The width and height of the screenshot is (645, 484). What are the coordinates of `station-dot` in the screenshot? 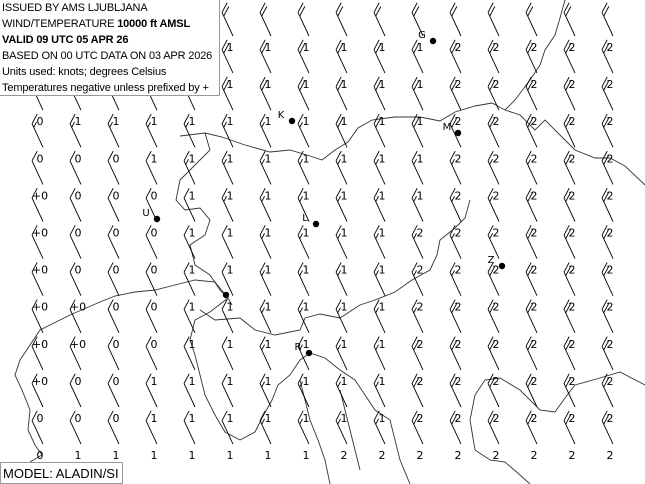 It's located at (458, 133).